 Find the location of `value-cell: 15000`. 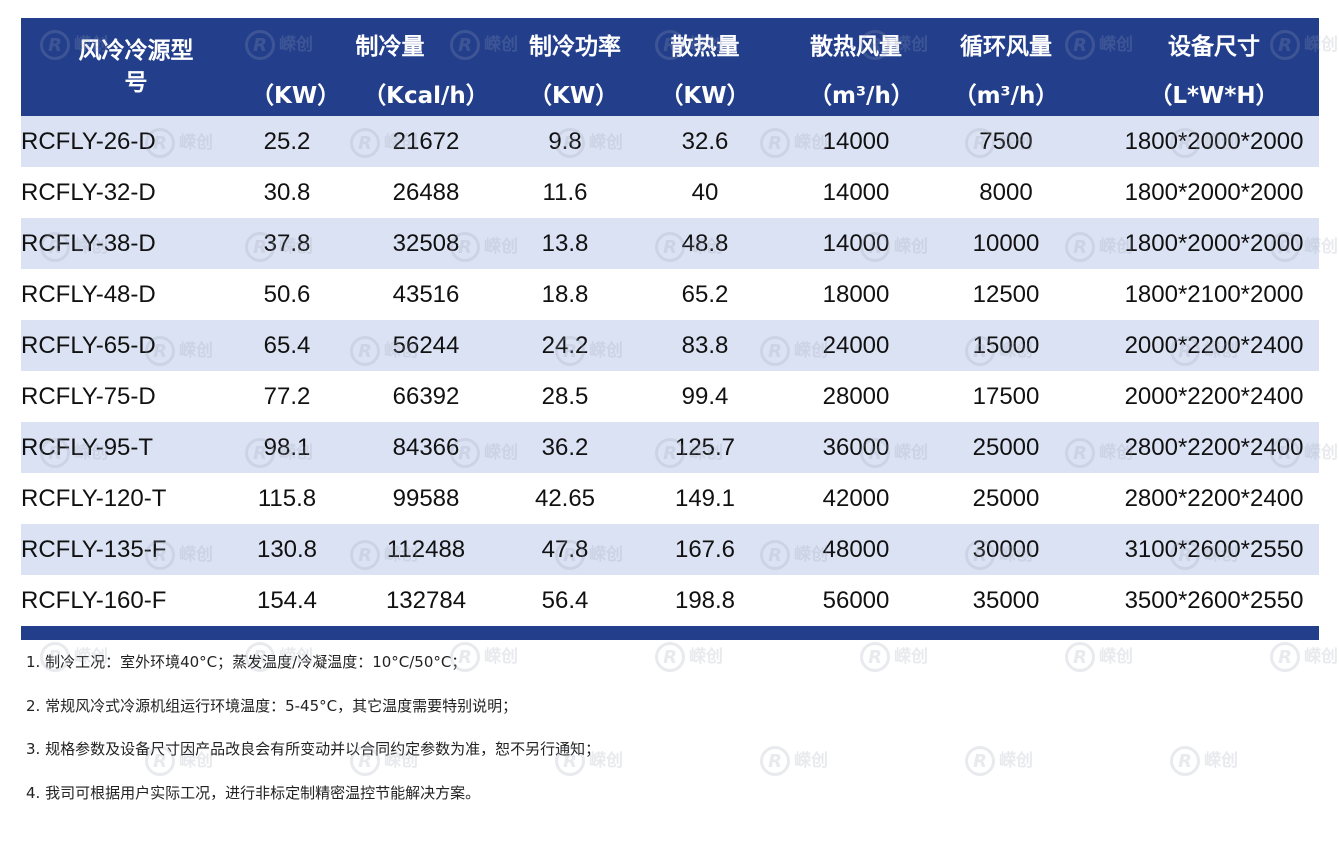

value-cell: 15000 is located at coordinates (1006, 345).